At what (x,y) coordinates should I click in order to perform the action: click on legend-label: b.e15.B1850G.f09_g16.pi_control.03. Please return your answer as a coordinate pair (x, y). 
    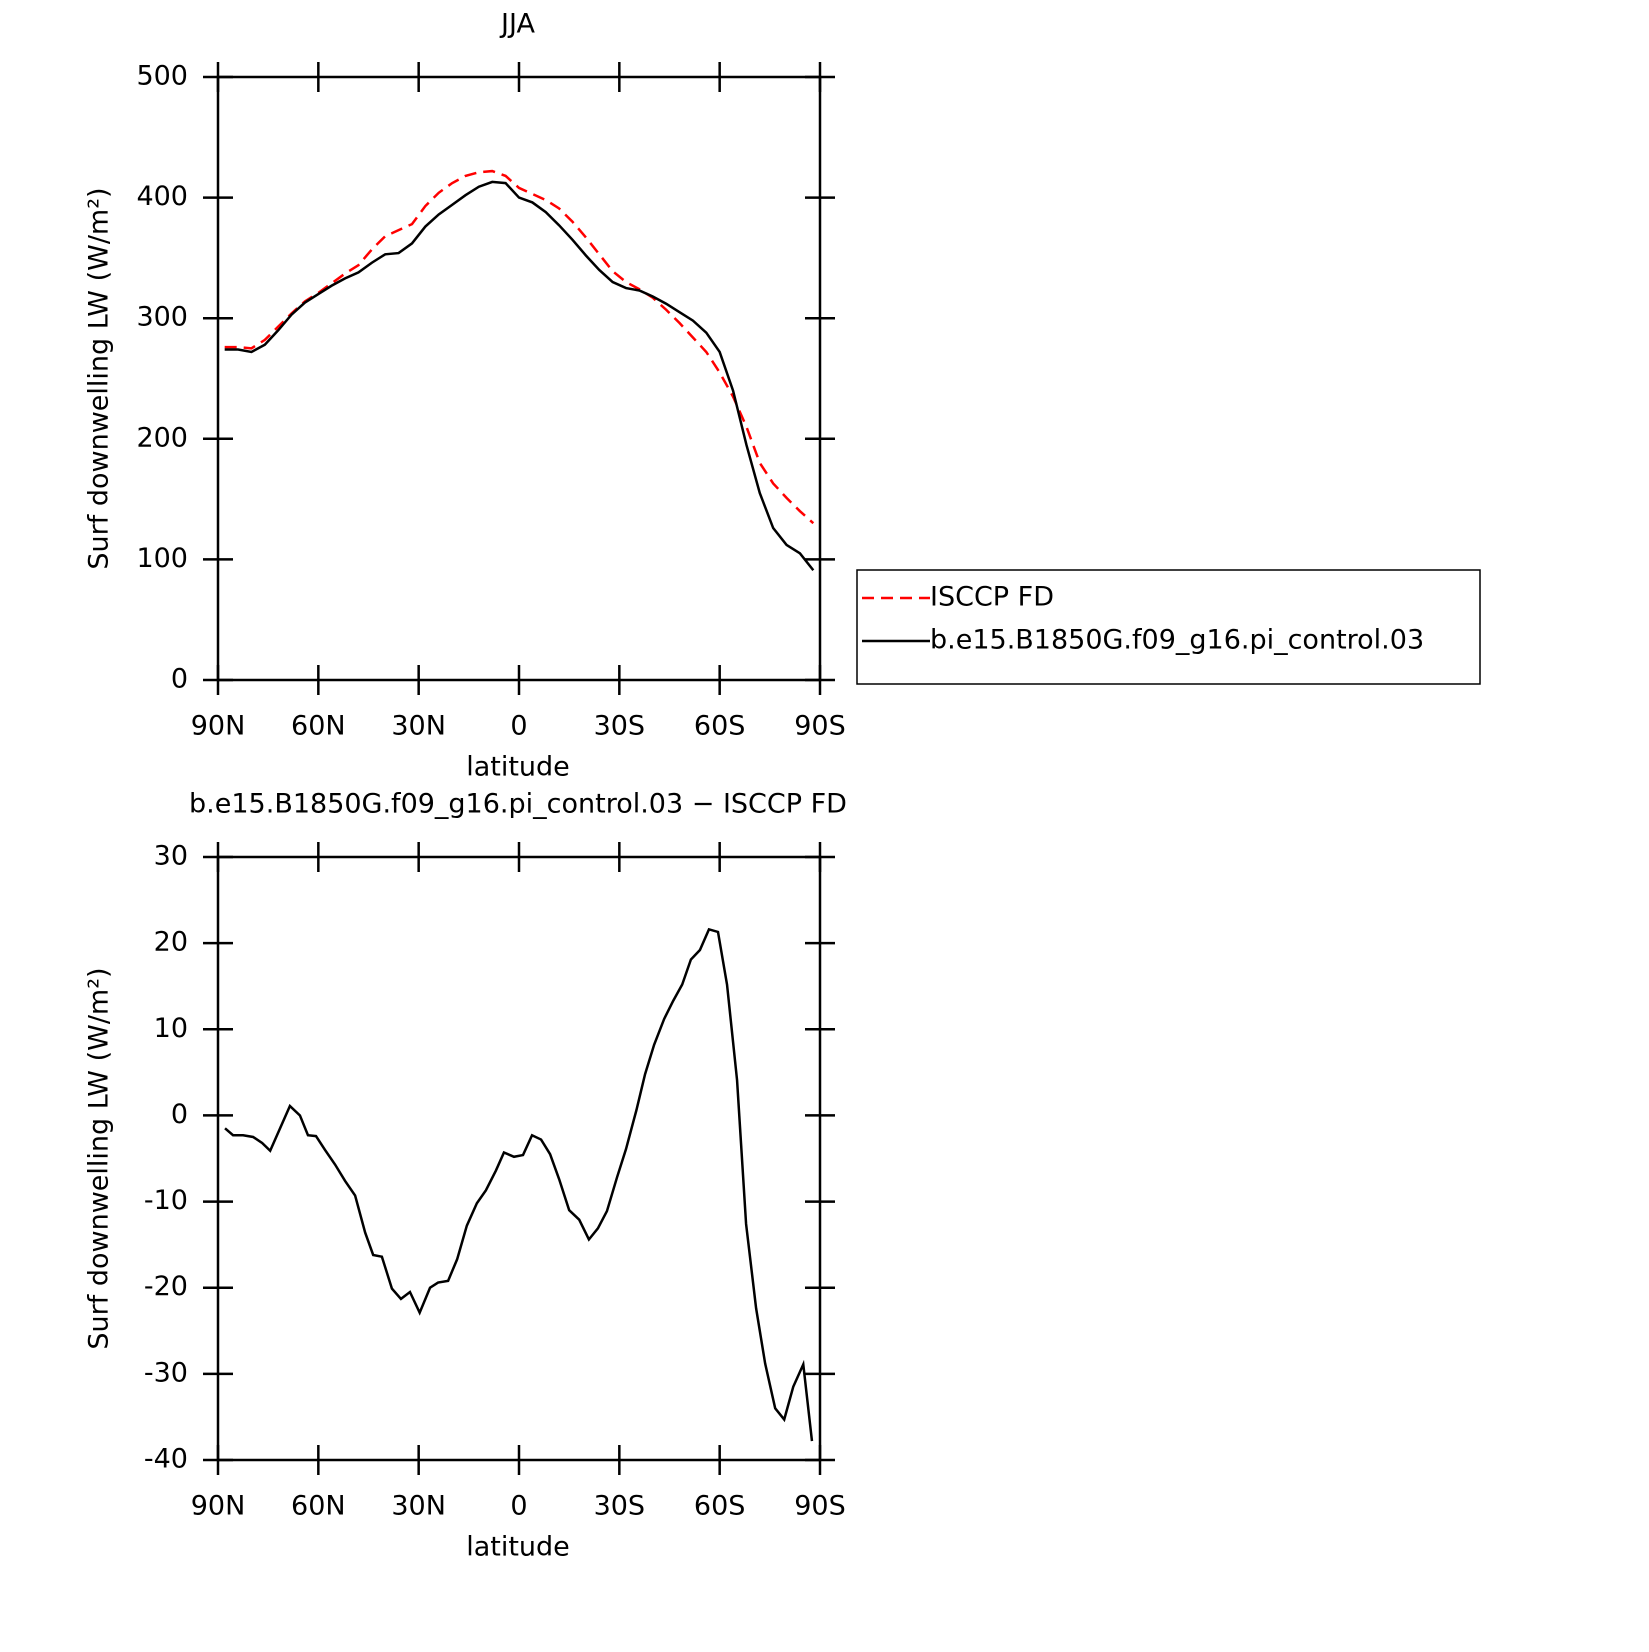
    Looking at the image, I should click on (1177, 640).